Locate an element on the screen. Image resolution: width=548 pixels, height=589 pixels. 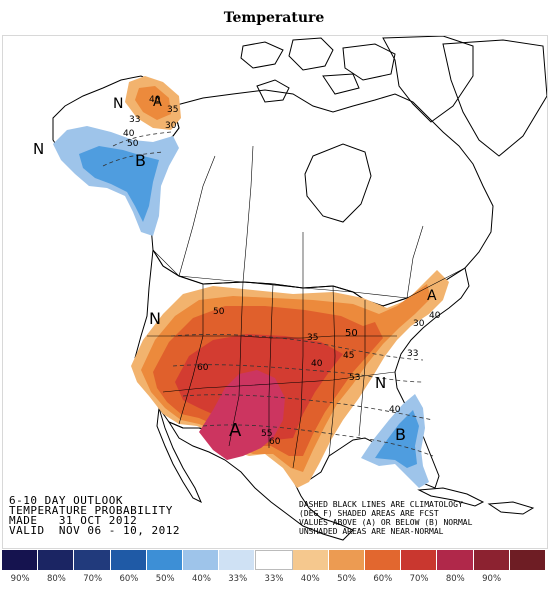
contour-label-9: 30 is located at coordinates (419, 324).